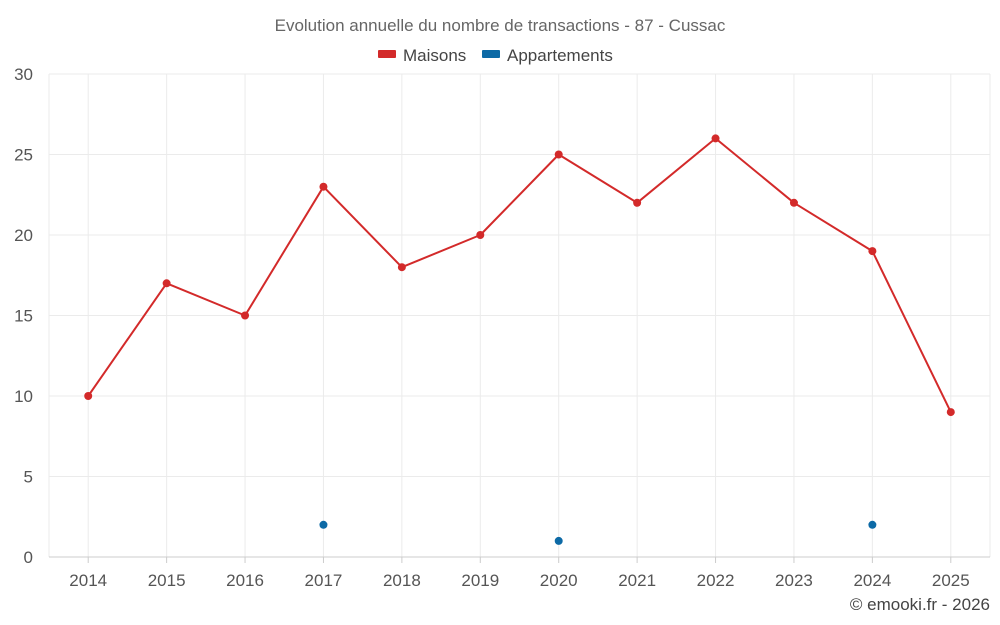  Describe the element at coordinates (28, 477) in the screenshot. I see `y-tick-label: 5` at that location.